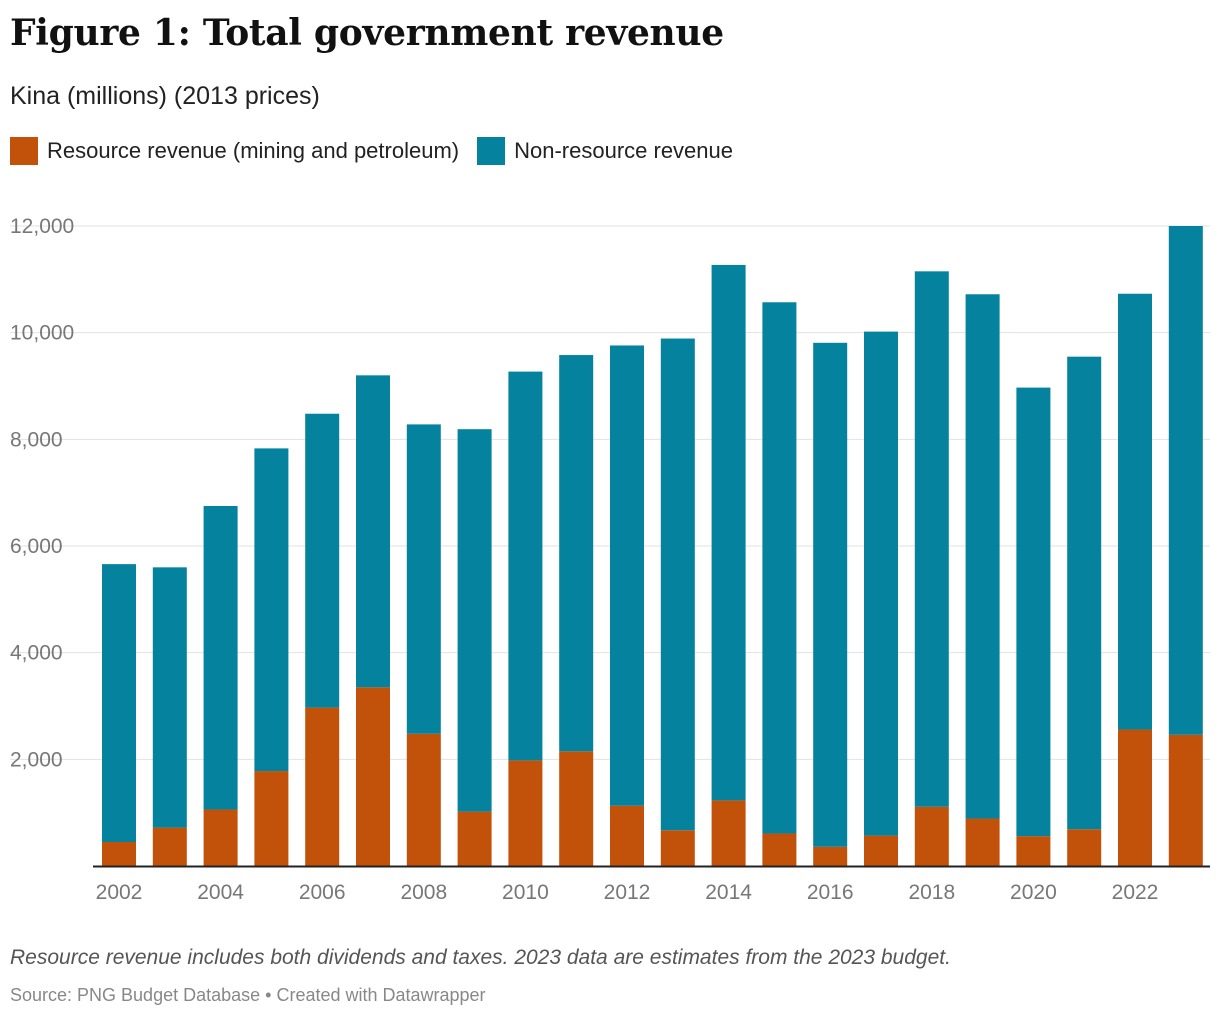 This screenshot has height=1020, width=1220. What do you see at coordinates (24, 151) in the screenshot?
I see `legend-swatch-resource` at bounding box center [24, 151].